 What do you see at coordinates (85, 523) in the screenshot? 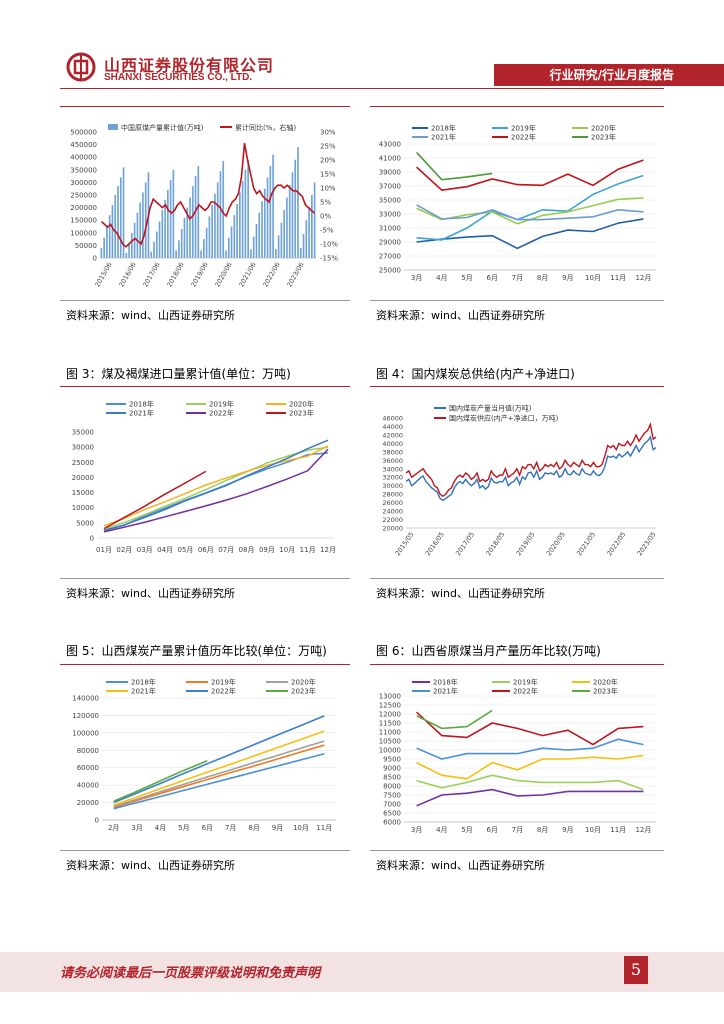
I see `y-tick-label: 5000` at bounding box center [85, 523].